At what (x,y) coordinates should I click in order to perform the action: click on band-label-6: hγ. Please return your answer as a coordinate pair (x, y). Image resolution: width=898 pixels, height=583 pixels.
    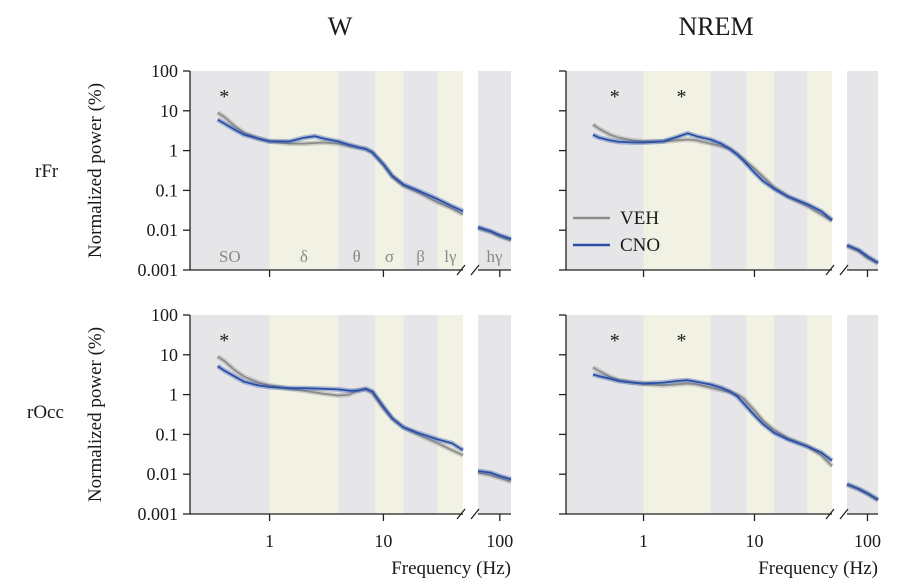
    Looking at the image, I should click on (494, 256).